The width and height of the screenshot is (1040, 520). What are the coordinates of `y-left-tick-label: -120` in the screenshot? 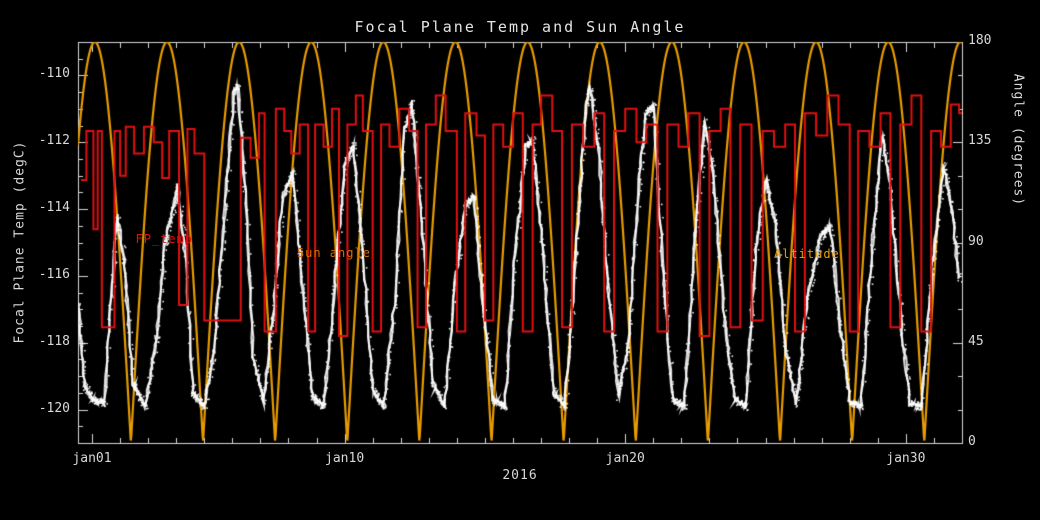 It's located at (54, 408).